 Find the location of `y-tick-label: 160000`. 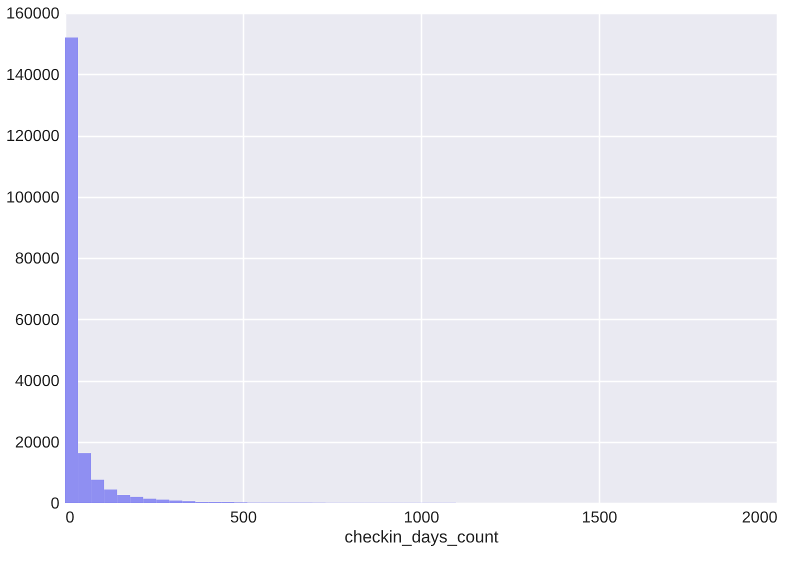

y-tick-label: 160000 is located at coordinates (33, 14).